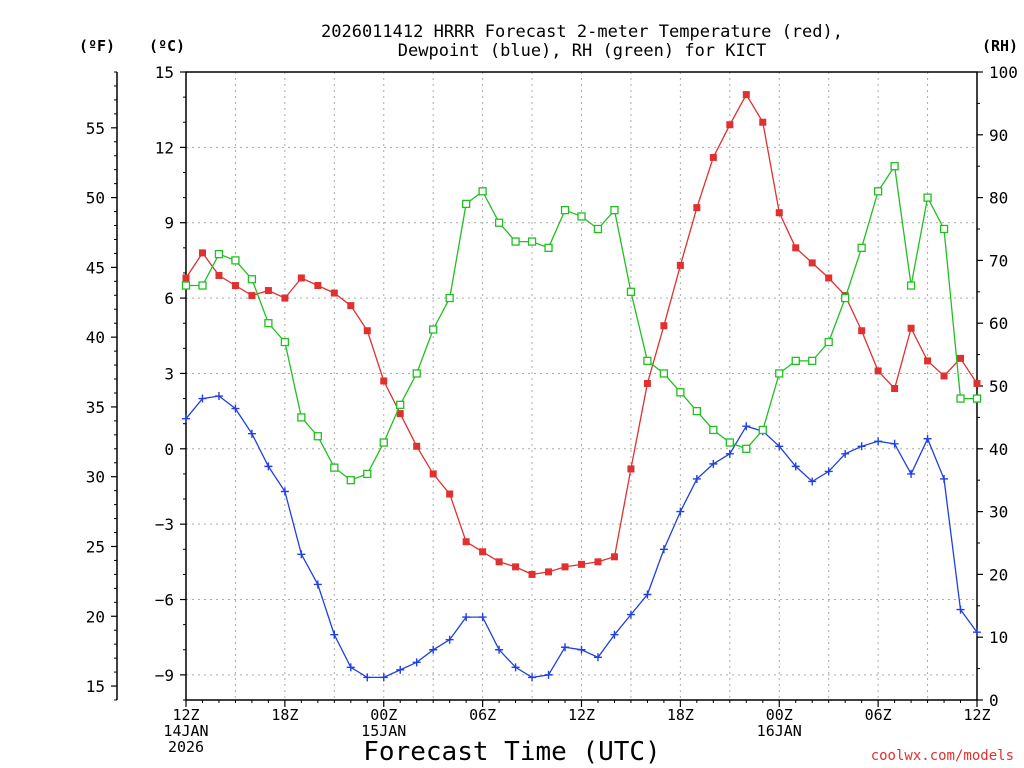  What do you see at coordinates (998, 386) in the screenshot?
I see `rh-tick-label: 50` at bounding box center [998, 386].